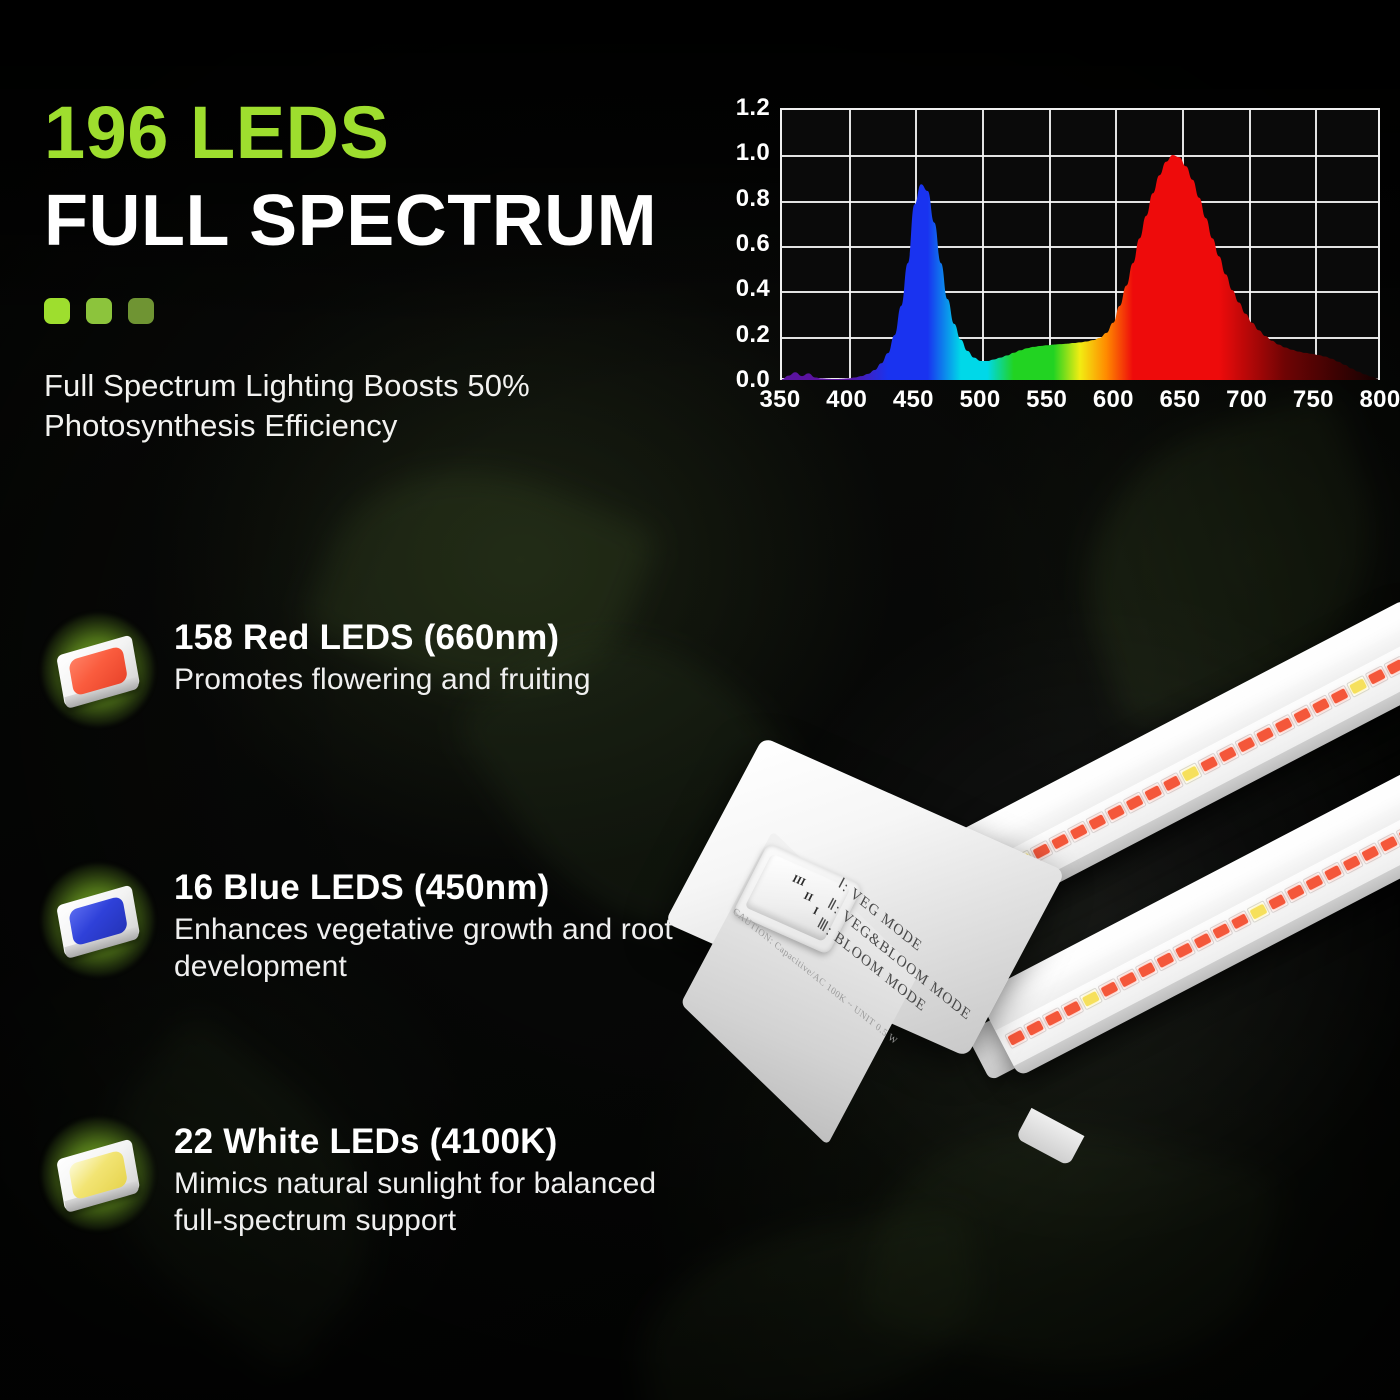 The height and width of the screenshot is (1400, 1400). Describe the element at coordinates (815, 911) in the screenshot. I see `switch-mark-1: I` at that location.